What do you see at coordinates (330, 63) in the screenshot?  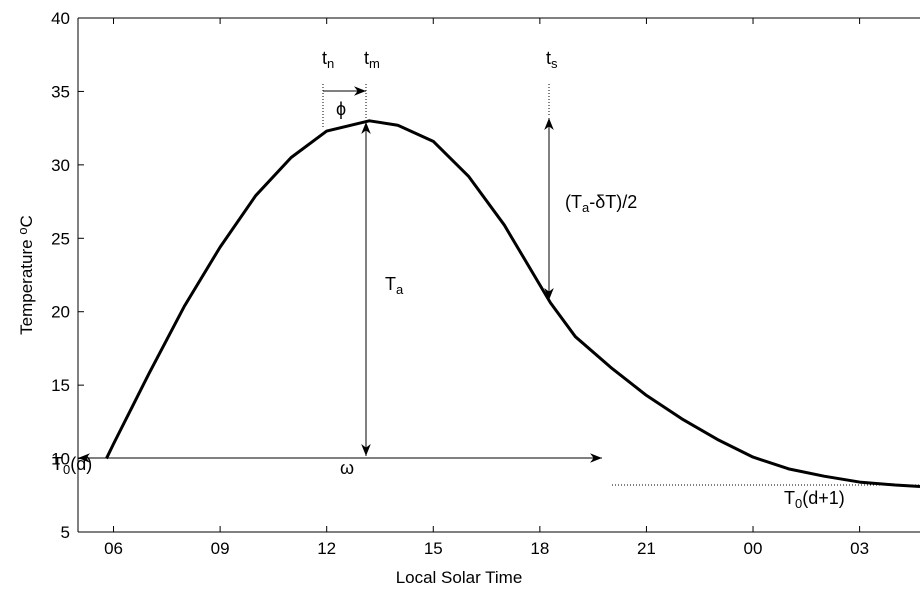 I see `annotation-part: n` at bounding box center [330, 63].